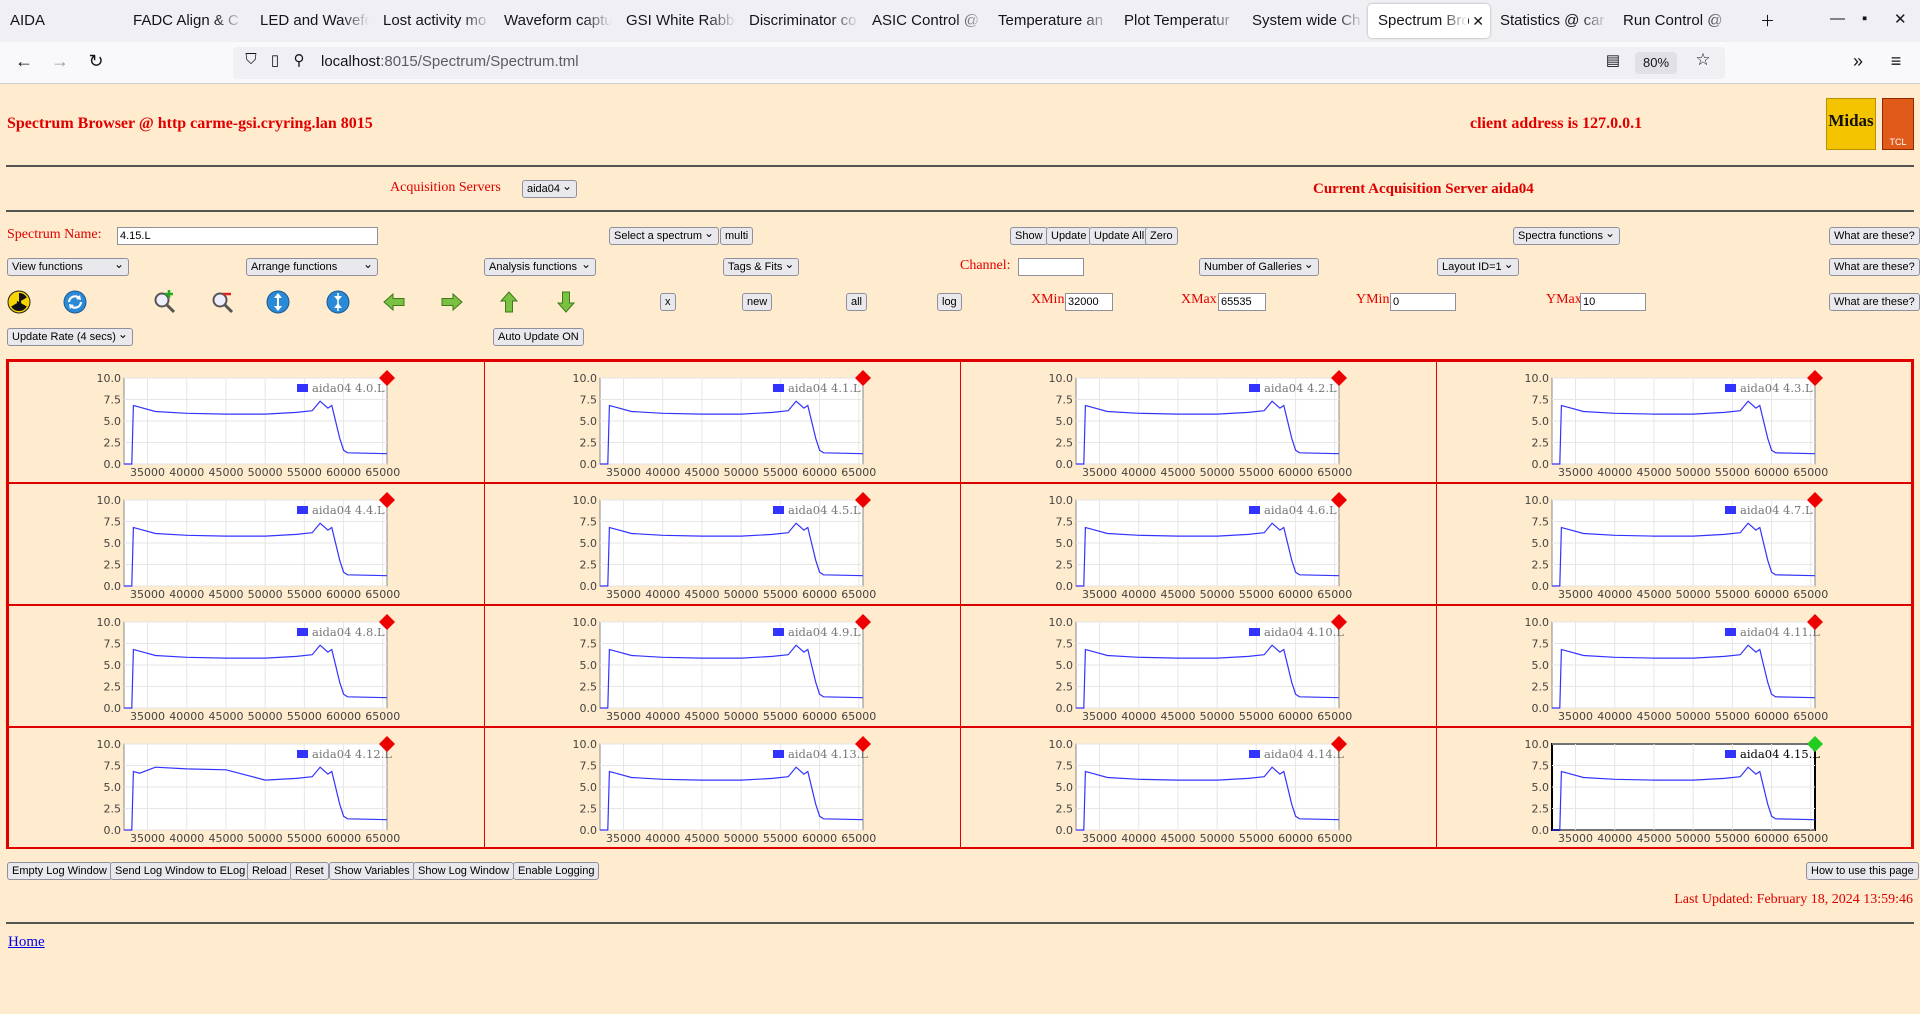 Image resolution: width=1920 pixels, height=1014 pixels. Describe the element at coordinates (1865, 18) in the screenshot. I see `maximize-icon: ▪` at that location.